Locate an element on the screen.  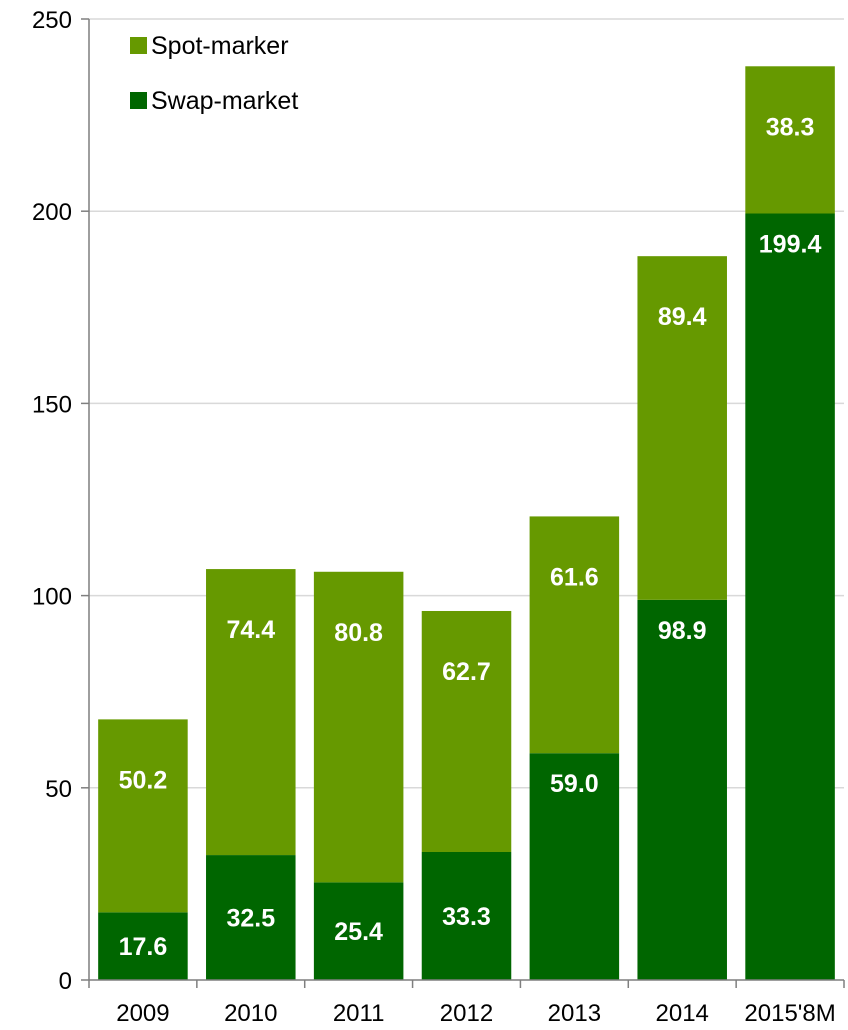
bar-spot-marker-2013 is located at coordinates (574, 635).